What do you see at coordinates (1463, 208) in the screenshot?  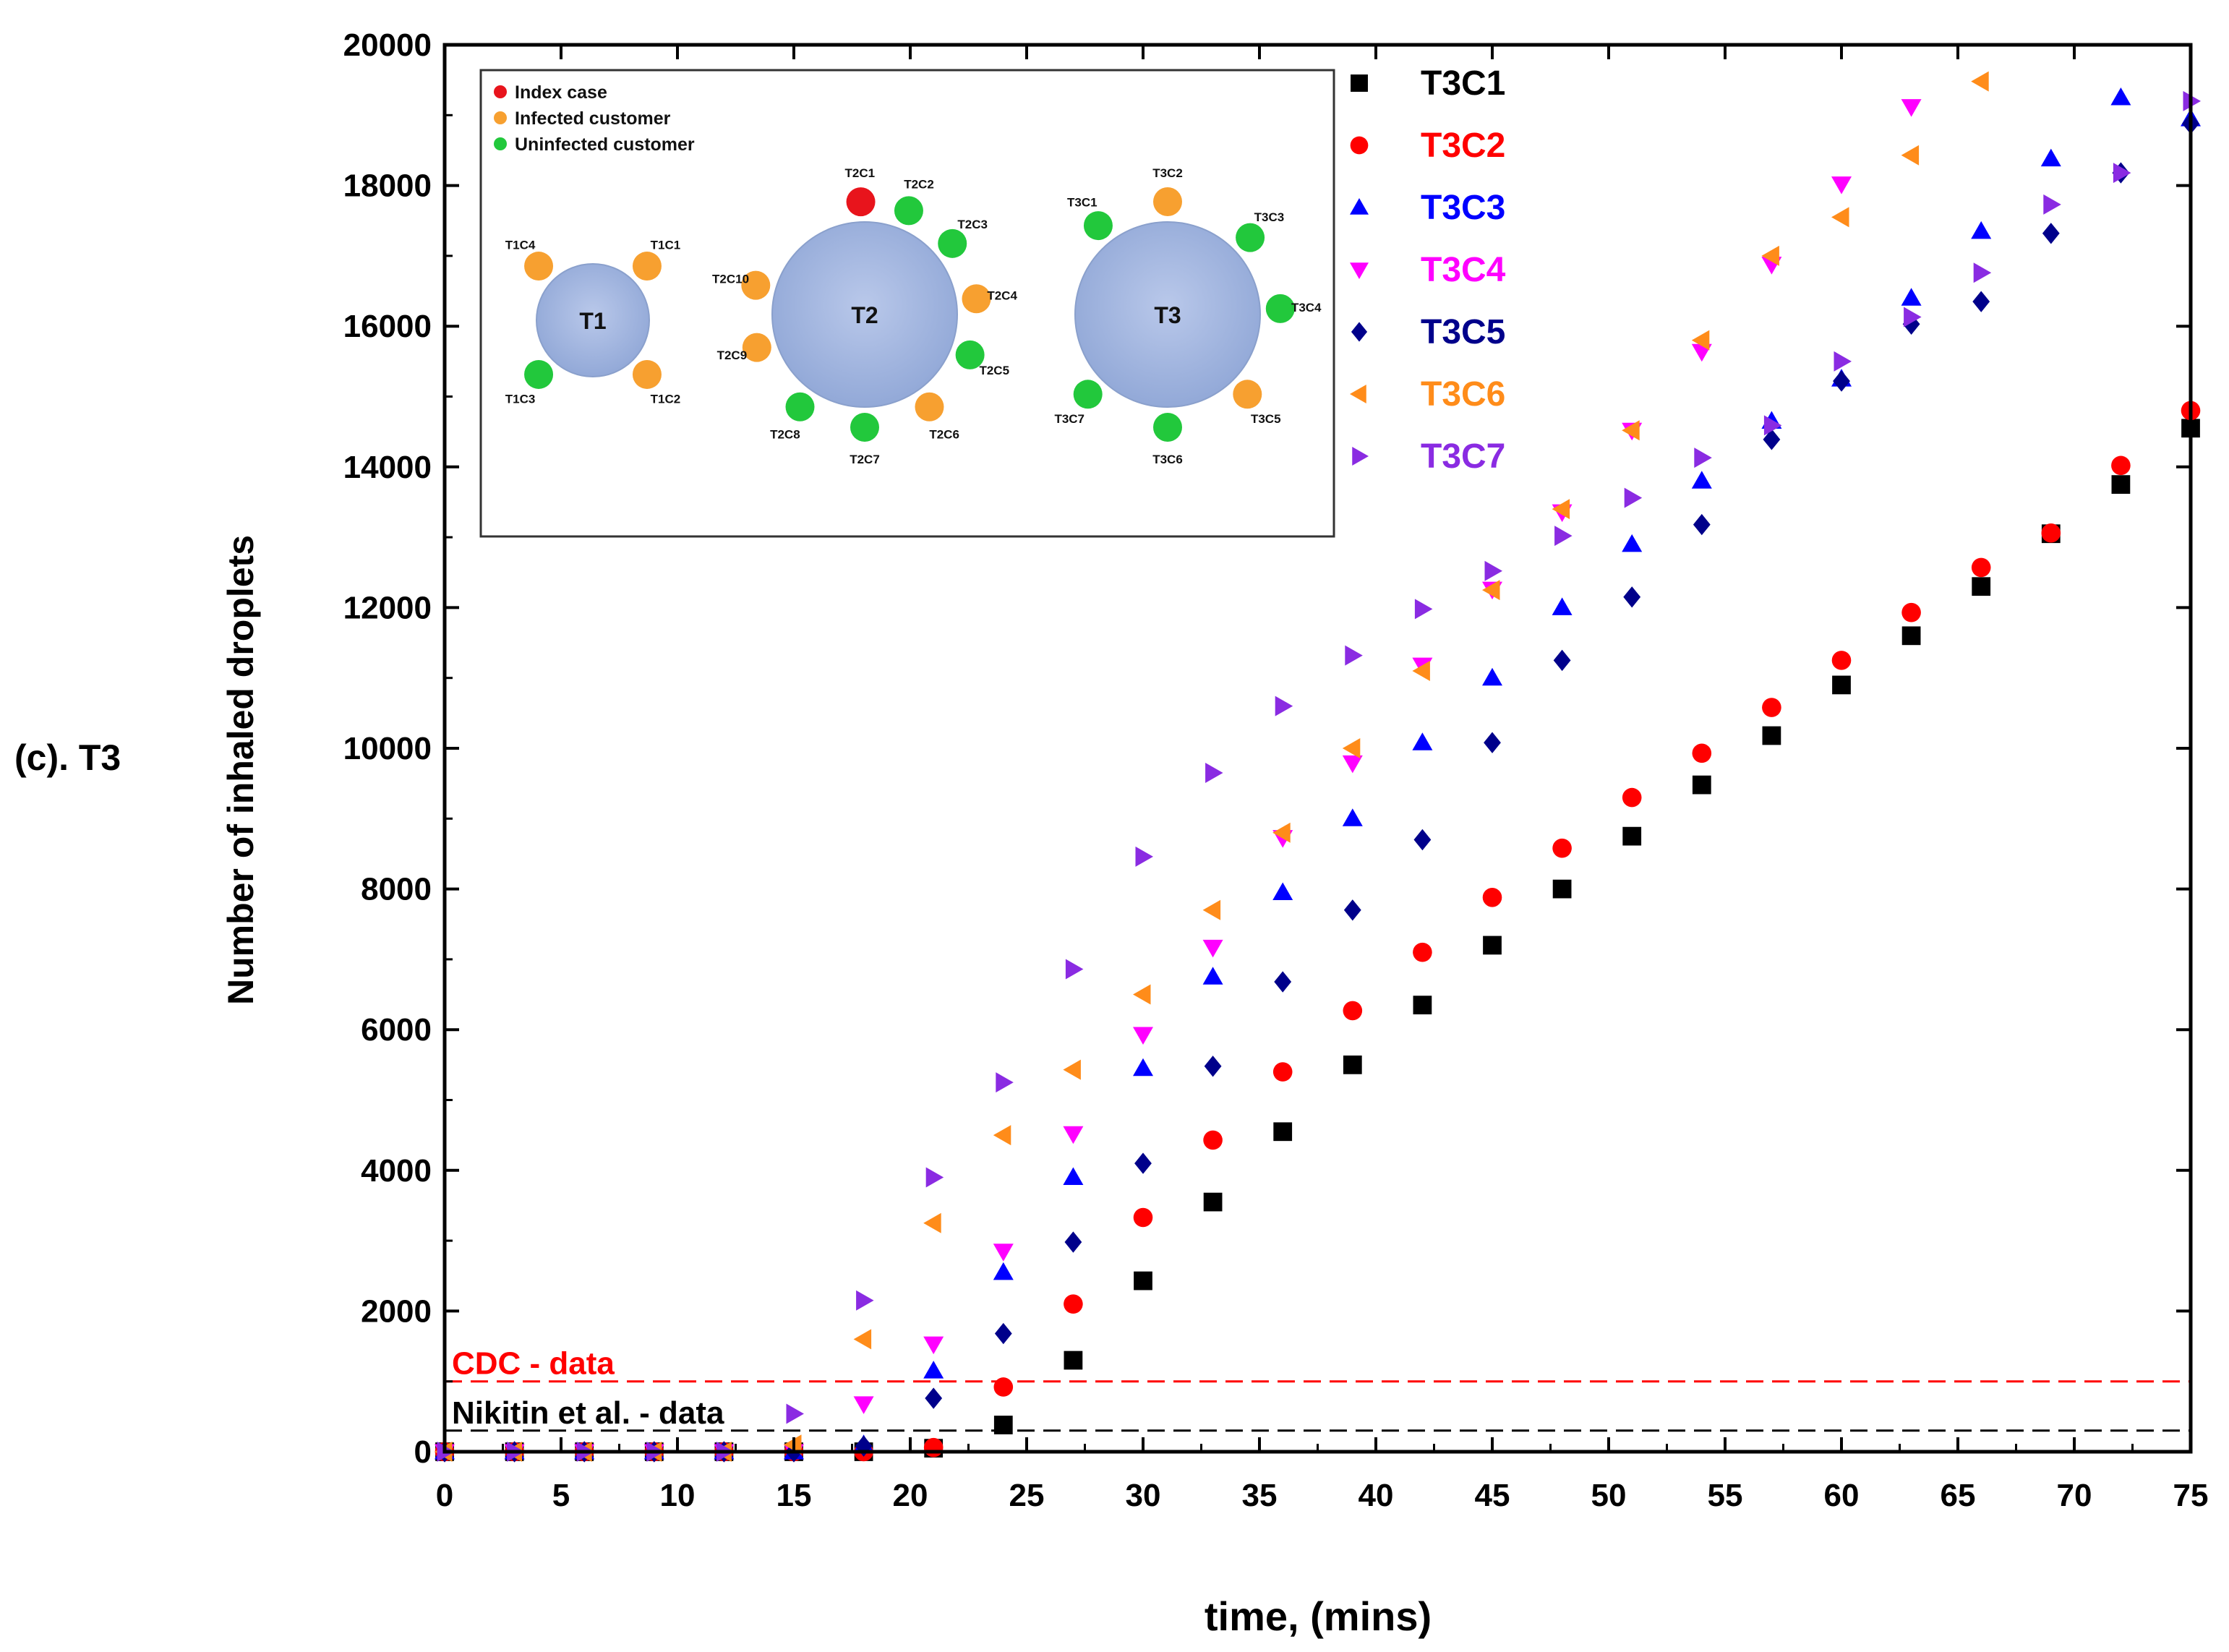 I see `legend-label: T3C3` at bounding box center [1463, 208].